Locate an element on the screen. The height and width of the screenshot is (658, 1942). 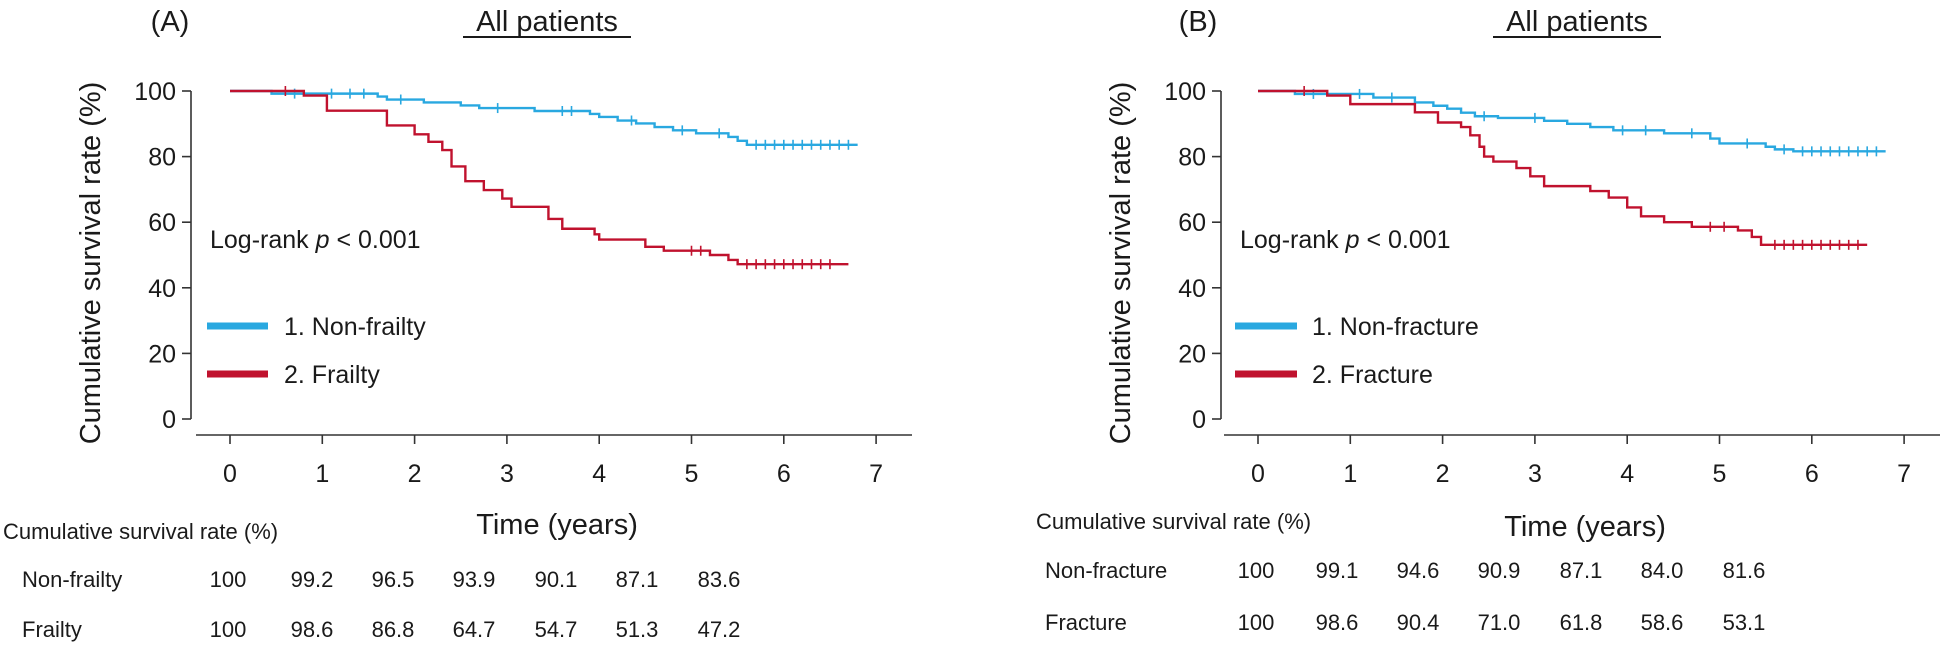
table-cell: 90.1 is located at coordinates (556, 579).